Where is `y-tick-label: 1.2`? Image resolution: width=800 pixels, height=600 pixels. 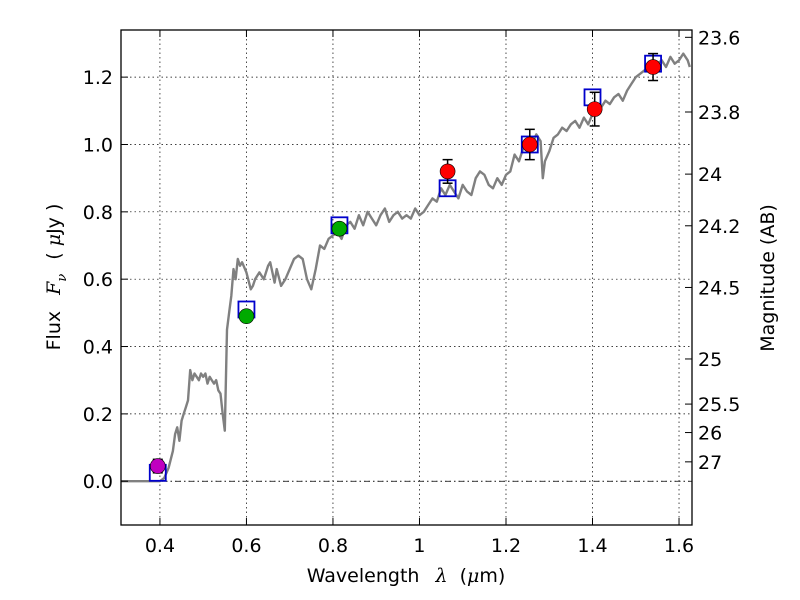 y-tick-label: 1.2 is located at coordinates (98, 78).